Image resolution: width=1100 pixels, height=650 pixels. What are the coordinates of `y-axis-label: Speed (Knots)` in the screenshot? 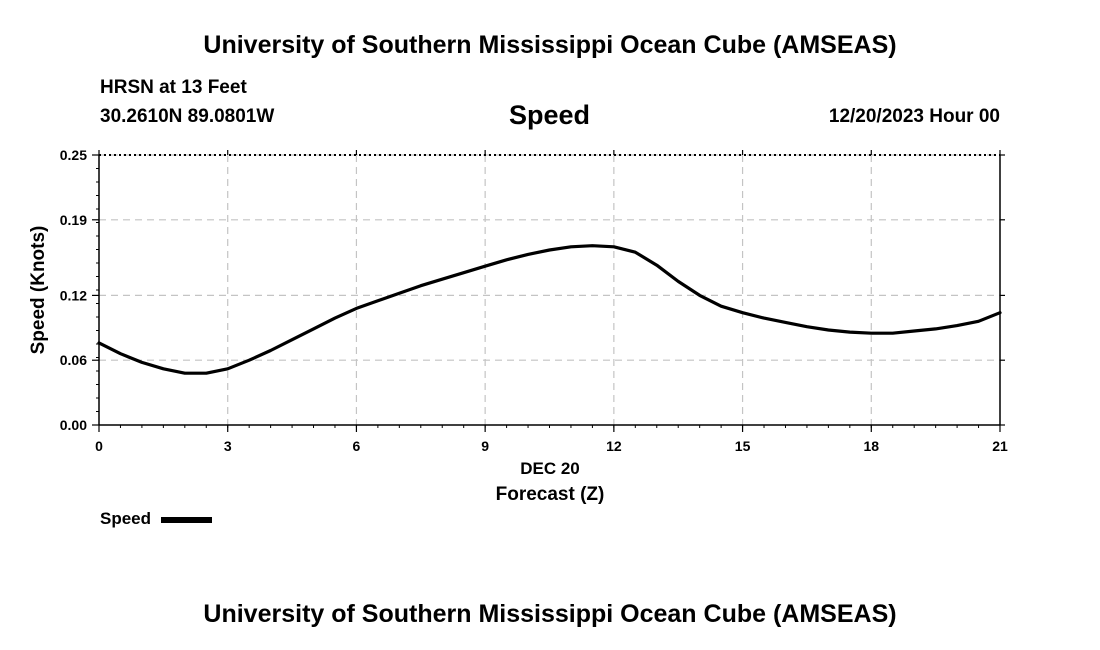 It's located at (38, 290).